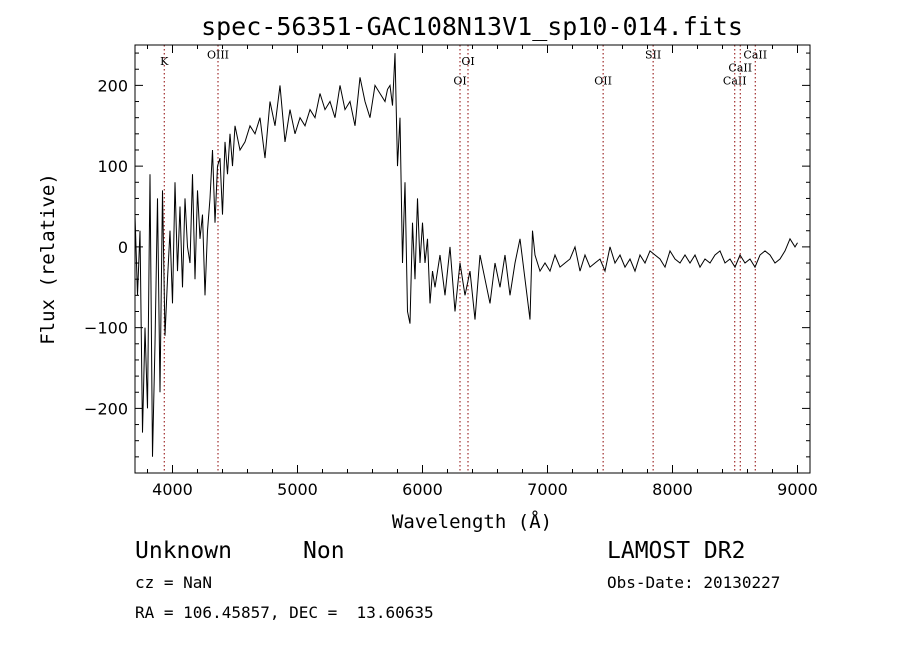 The image size is (900, 649). I want to click on coordinates-text: RA = 106.45857, DEC = 13.60635, so click(284, 612).